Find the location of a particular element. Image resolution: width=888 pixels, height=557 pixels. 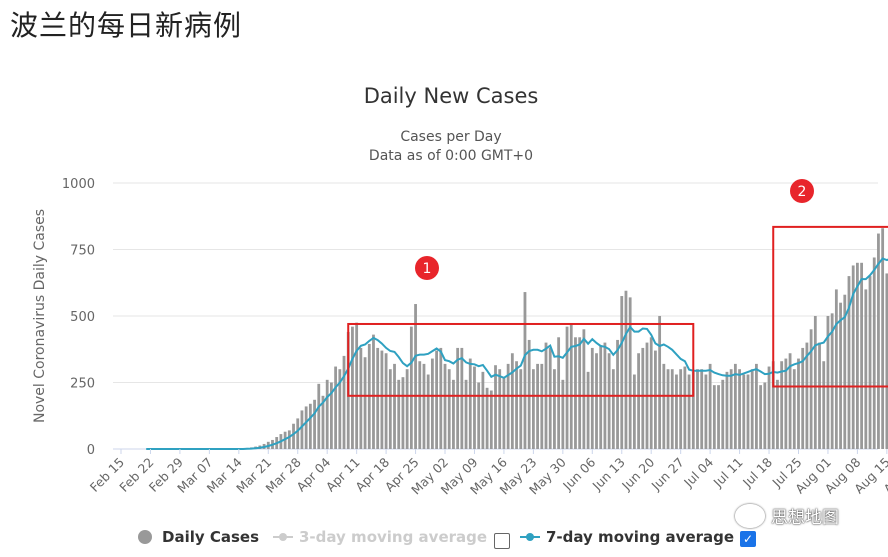

checkbox-7-day-average: ✓ is located at coordinates (748, 539).